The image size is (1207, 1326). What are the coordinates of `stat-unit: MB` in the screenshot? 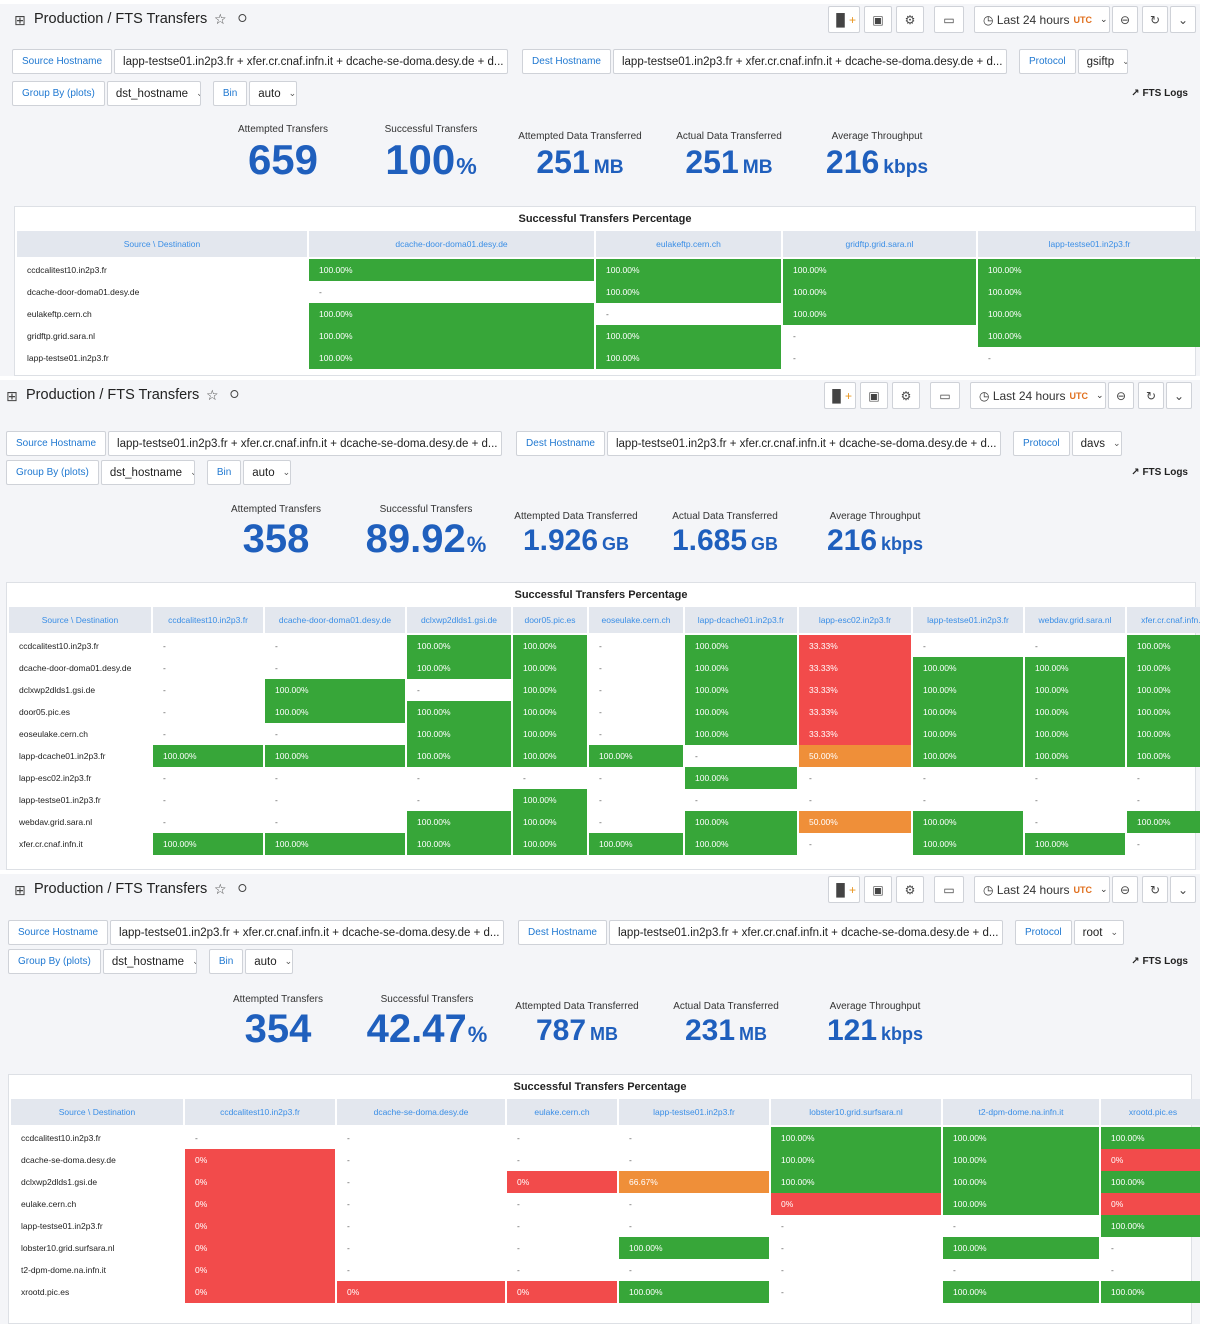 It's located at (753, 1034).